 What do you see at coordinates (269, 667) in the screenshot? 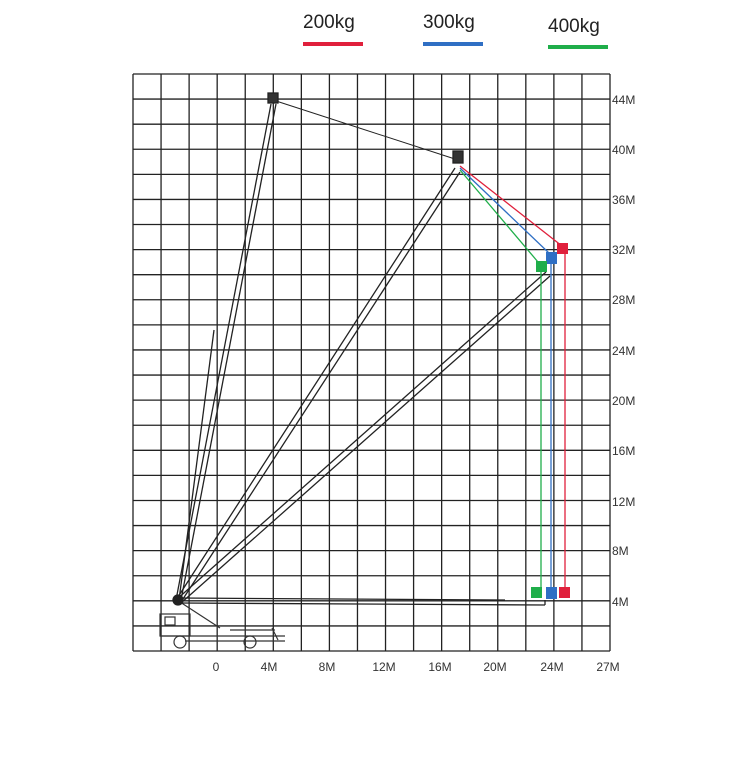
I see `x-tick: 4M` at bounding box center [269, 667].